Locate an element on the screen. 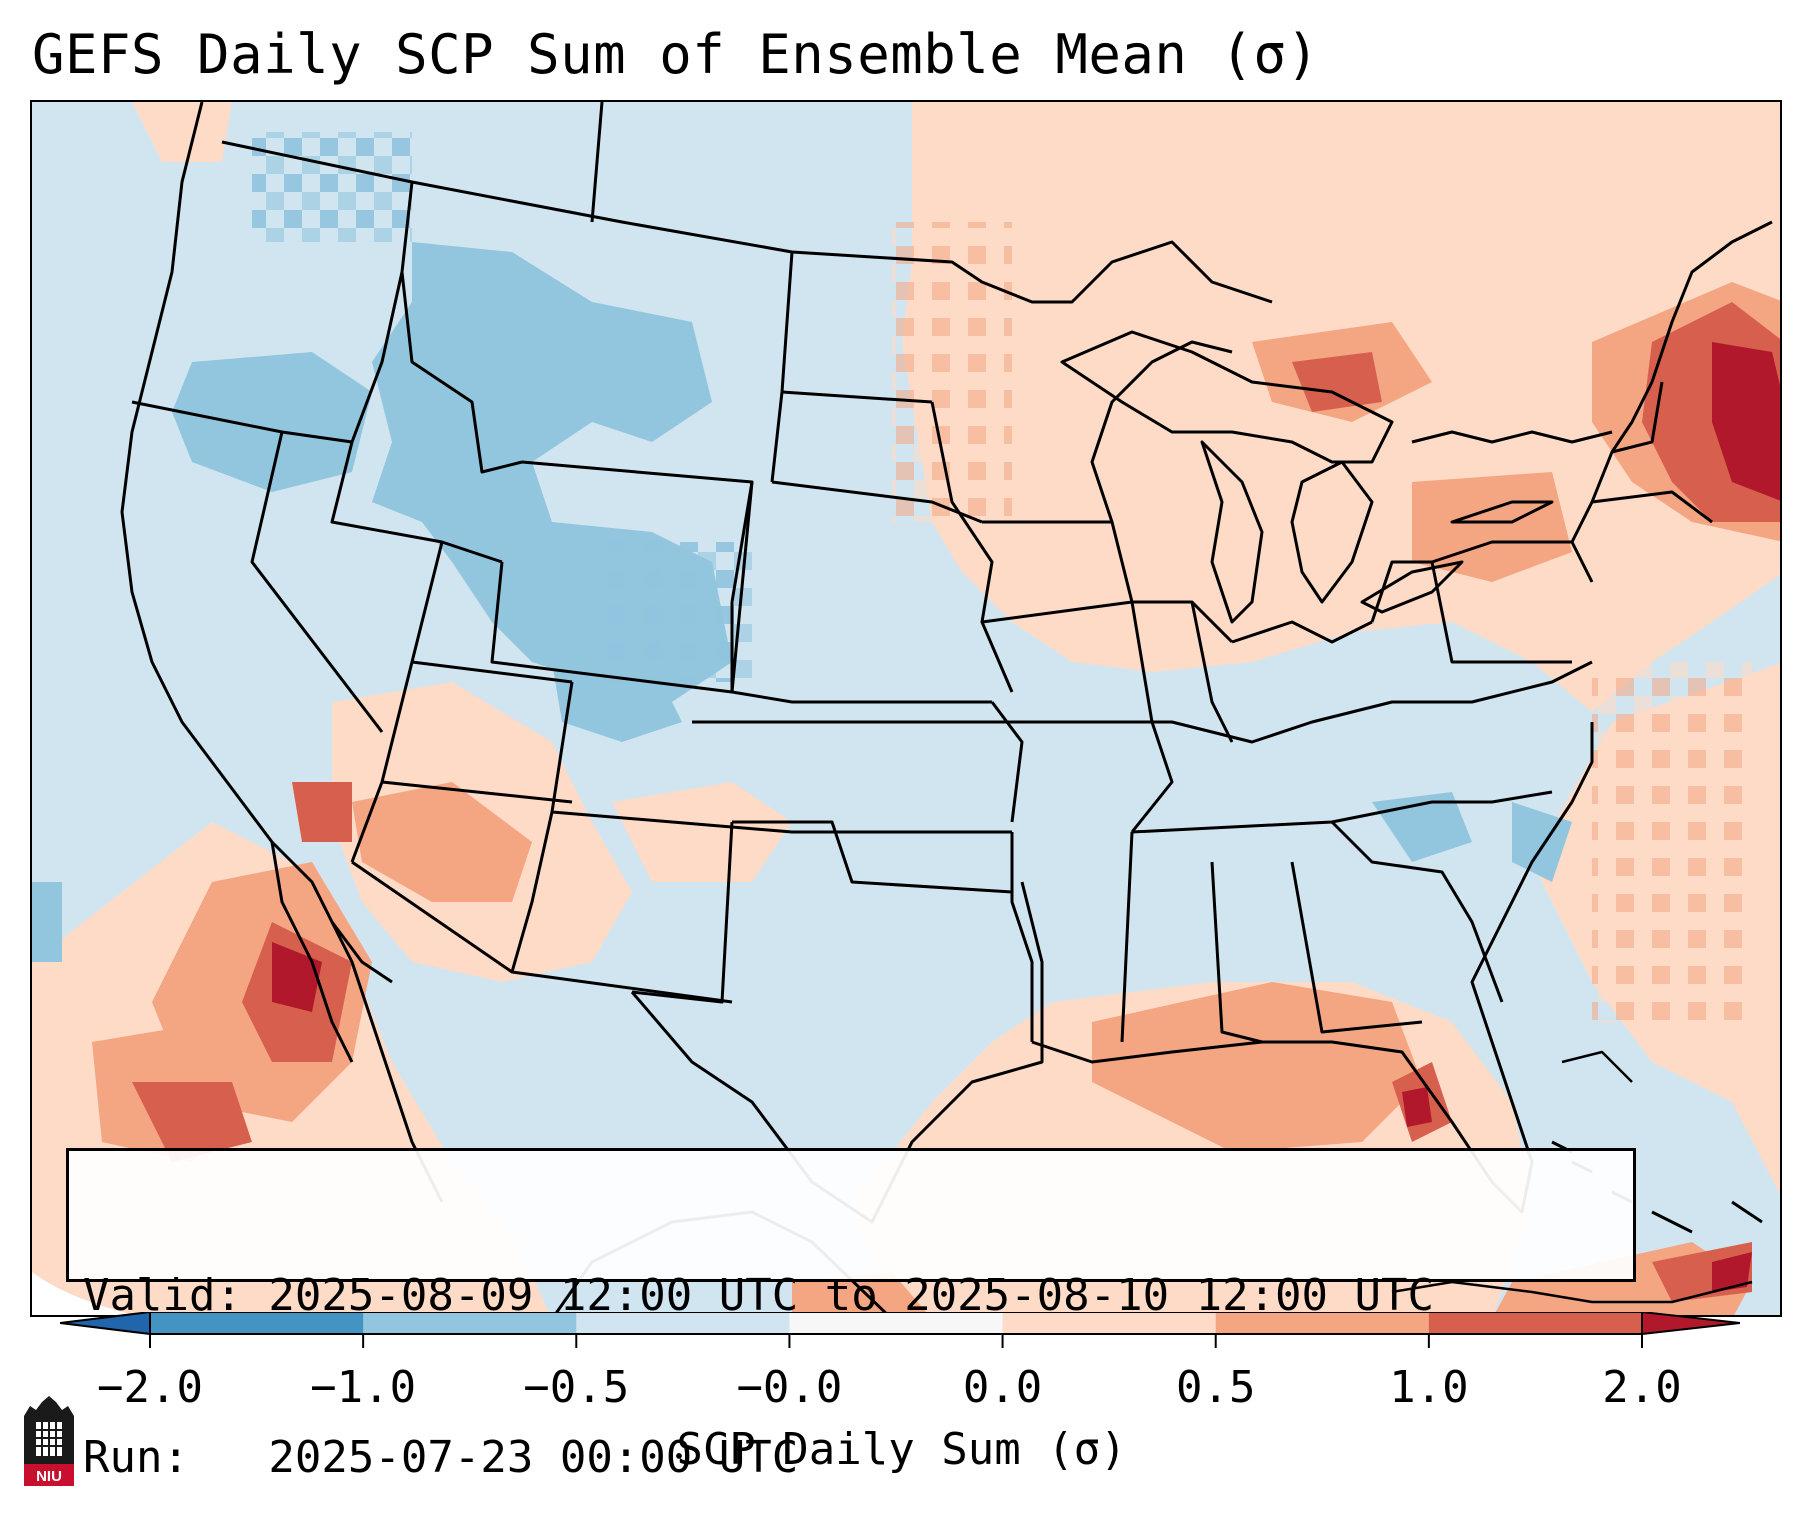 The height and width of the screenshot is (1539, 1803). niu-logo-text: NIU is located at coordinates (49, 1476).